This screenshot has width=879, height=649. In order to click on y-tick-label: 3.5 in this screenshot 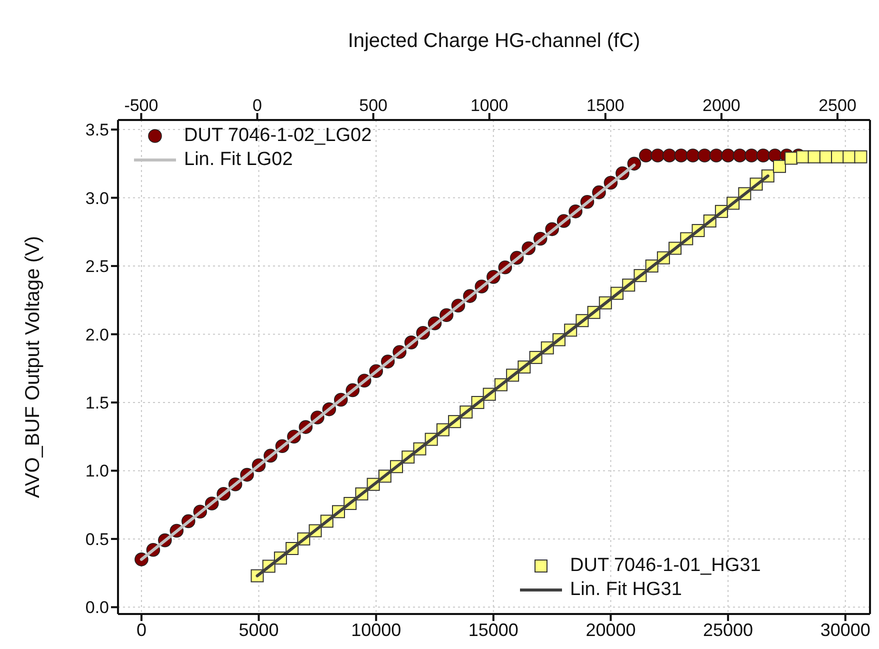, I will do `click(97, 130)`.